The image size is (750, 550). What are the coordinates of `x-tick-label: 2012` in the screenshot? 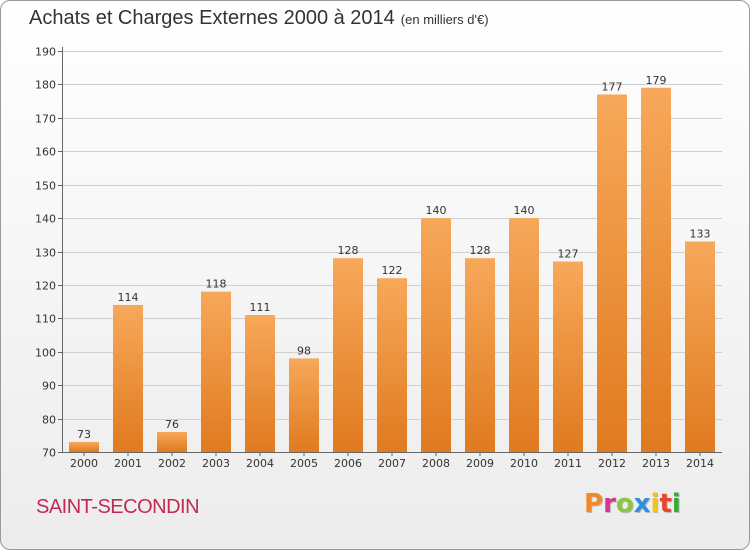 It's located at (612, 463).